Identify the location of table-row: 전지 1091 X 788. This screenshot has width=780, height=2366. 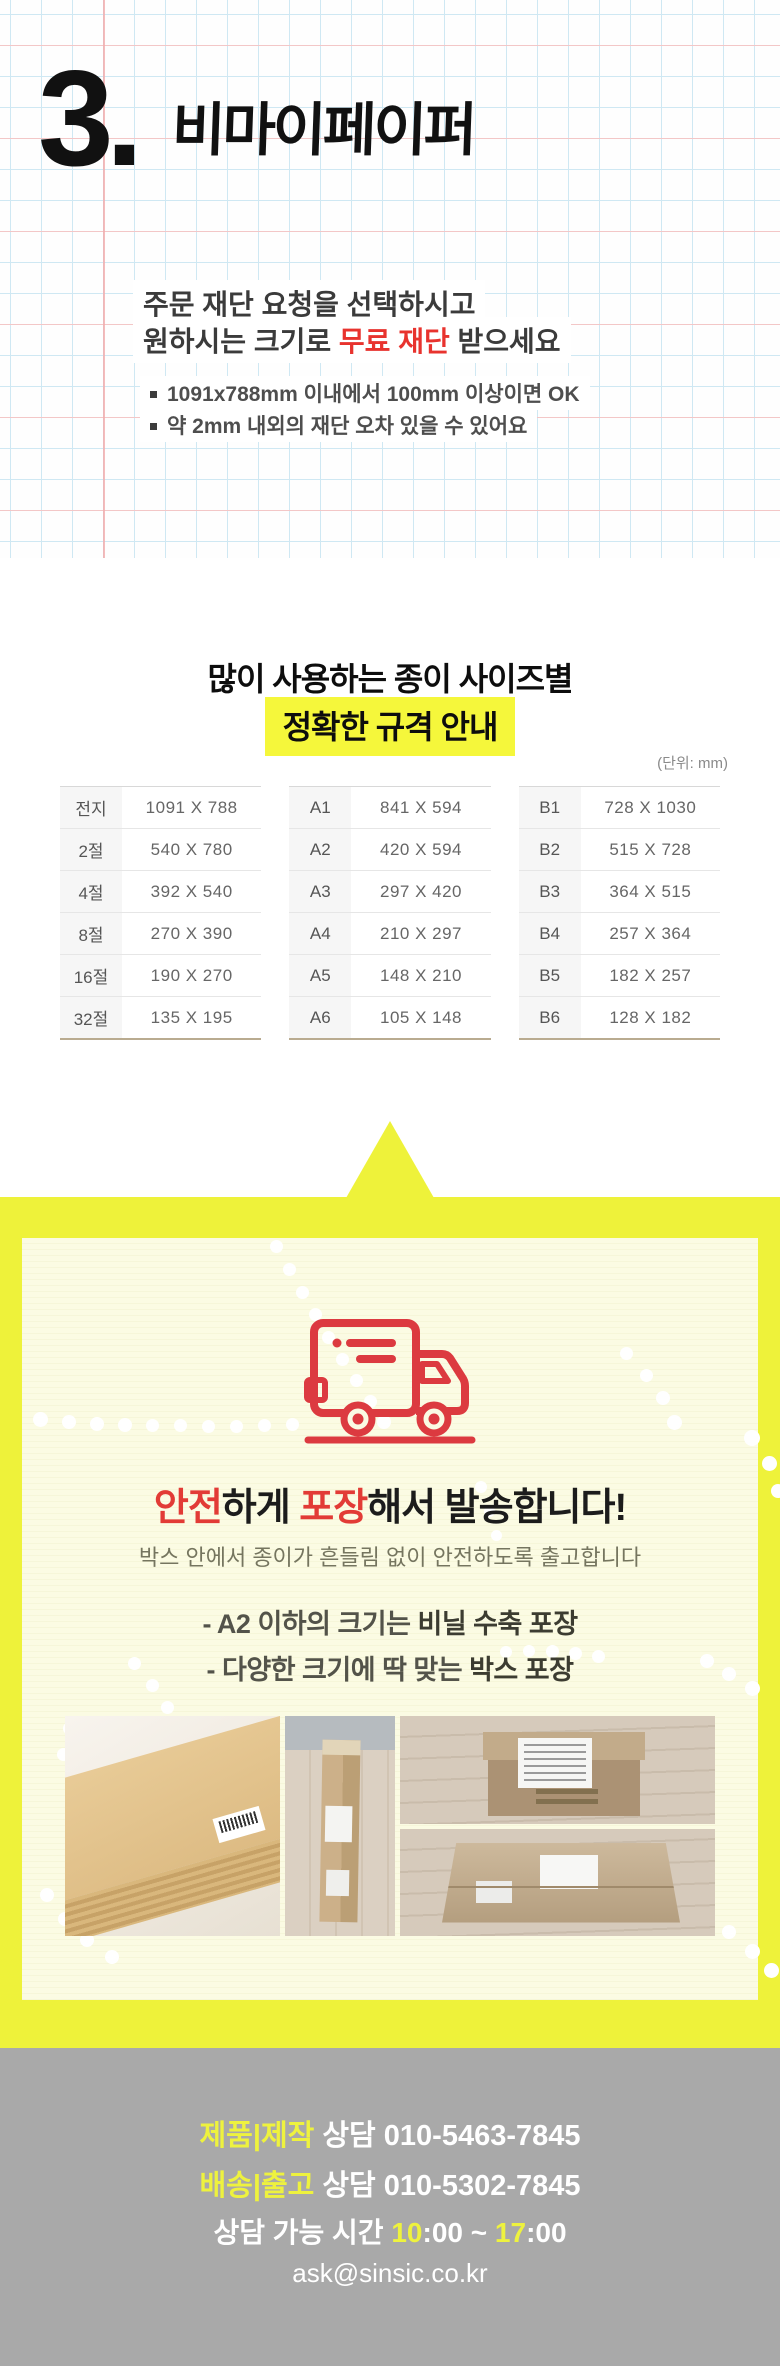
(161, 808).